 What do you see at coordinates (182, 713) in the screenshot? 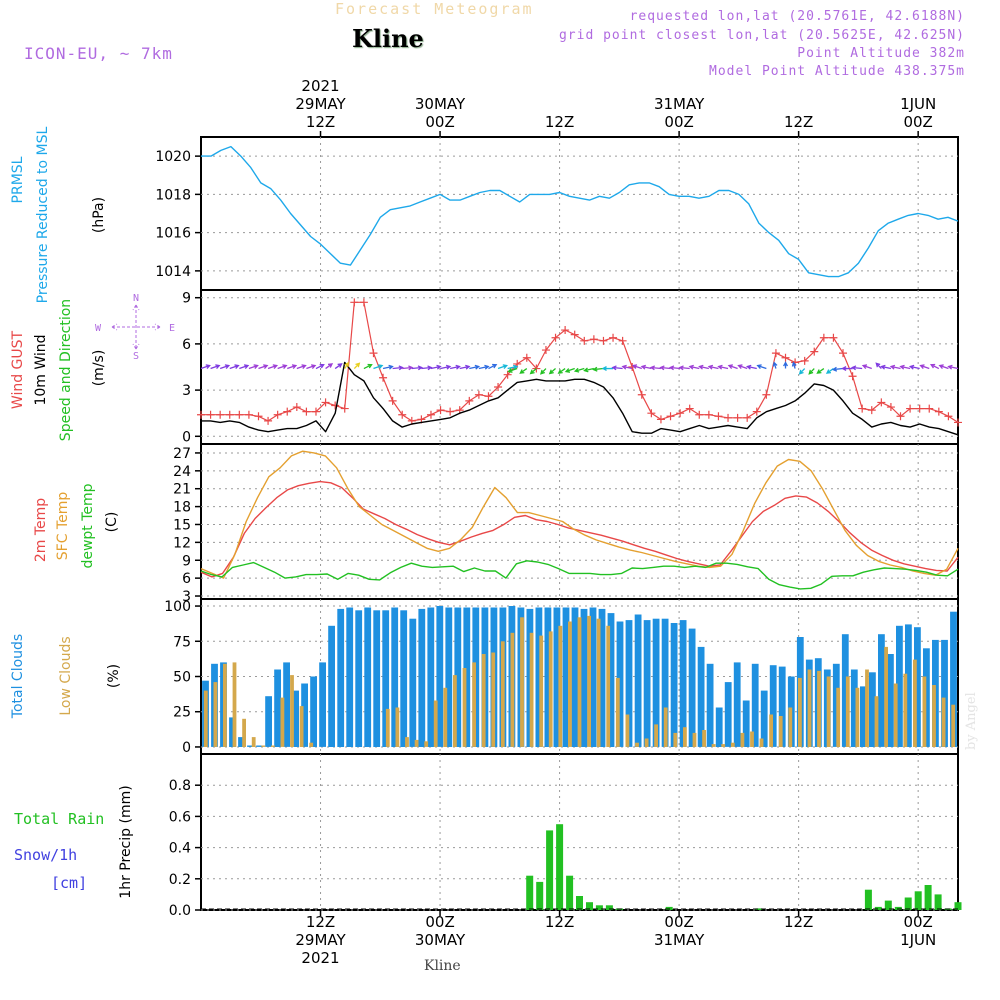
I see `y-tick-label: 25` at bounding box center [182, 713].